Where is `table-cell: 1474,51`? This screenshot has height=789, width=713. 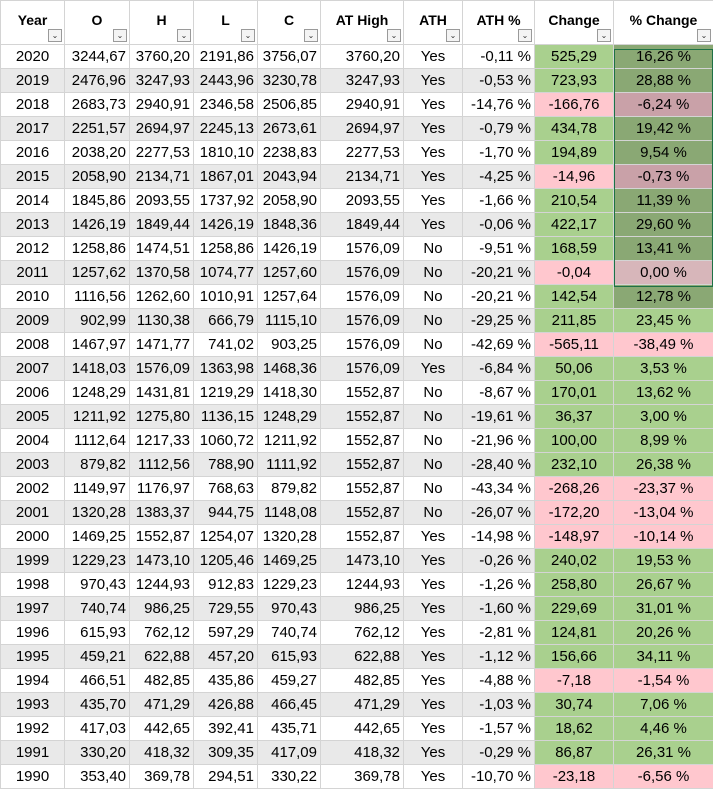 table-cell: 1474,51 is located at coordinates (162, 249).